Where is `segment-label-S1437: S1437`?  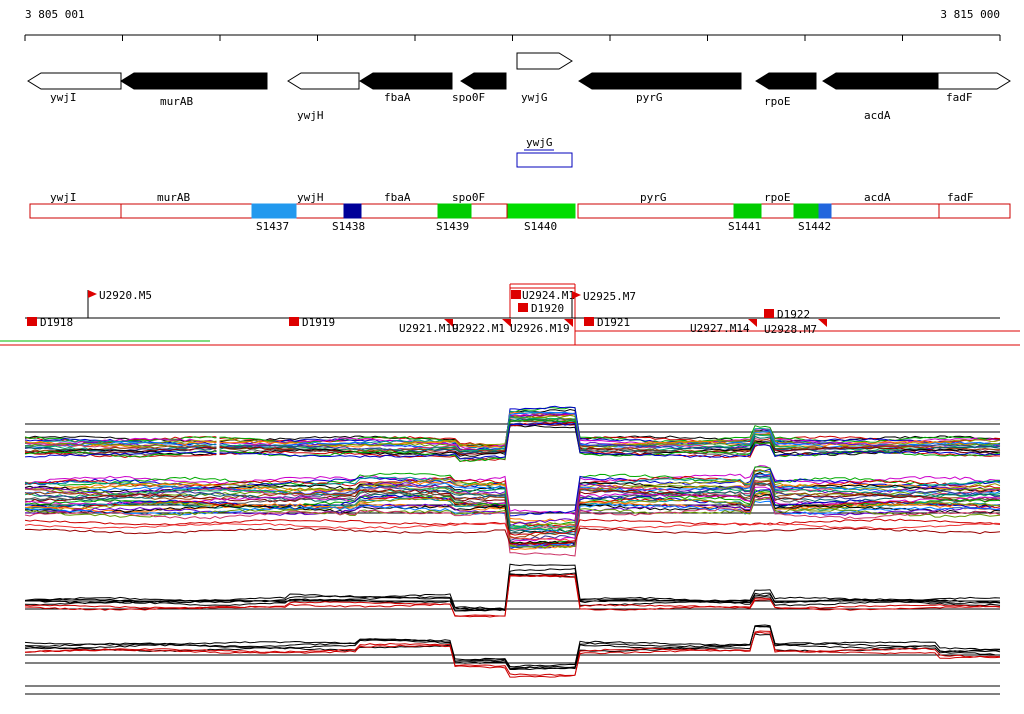 segment-label-S1437: S1437 is located at coordinates (272, 226).